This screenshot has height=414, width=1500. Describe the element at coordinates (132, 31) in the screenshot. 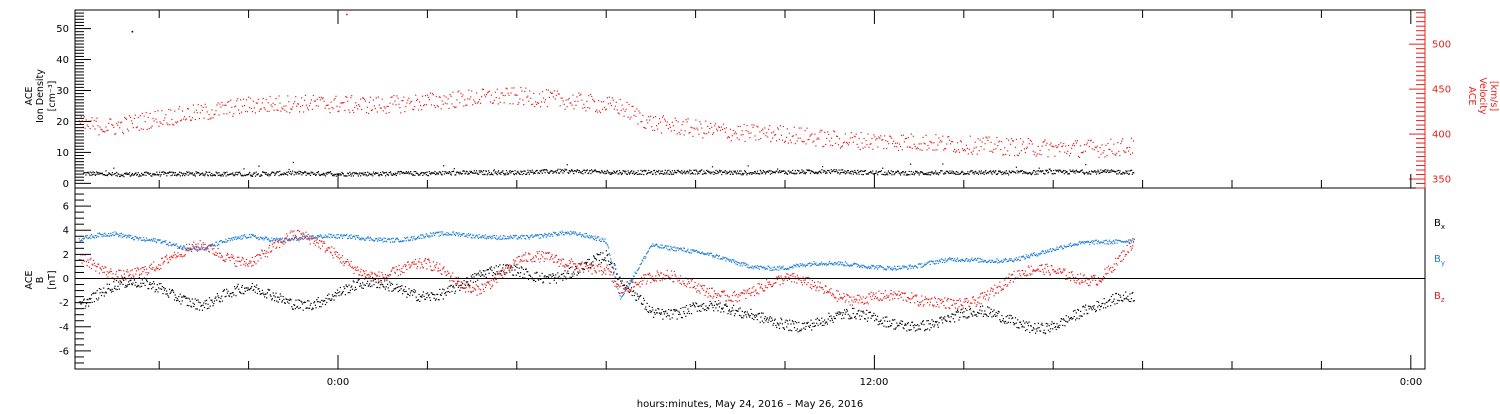

I see `top-series-1-point` at that location.